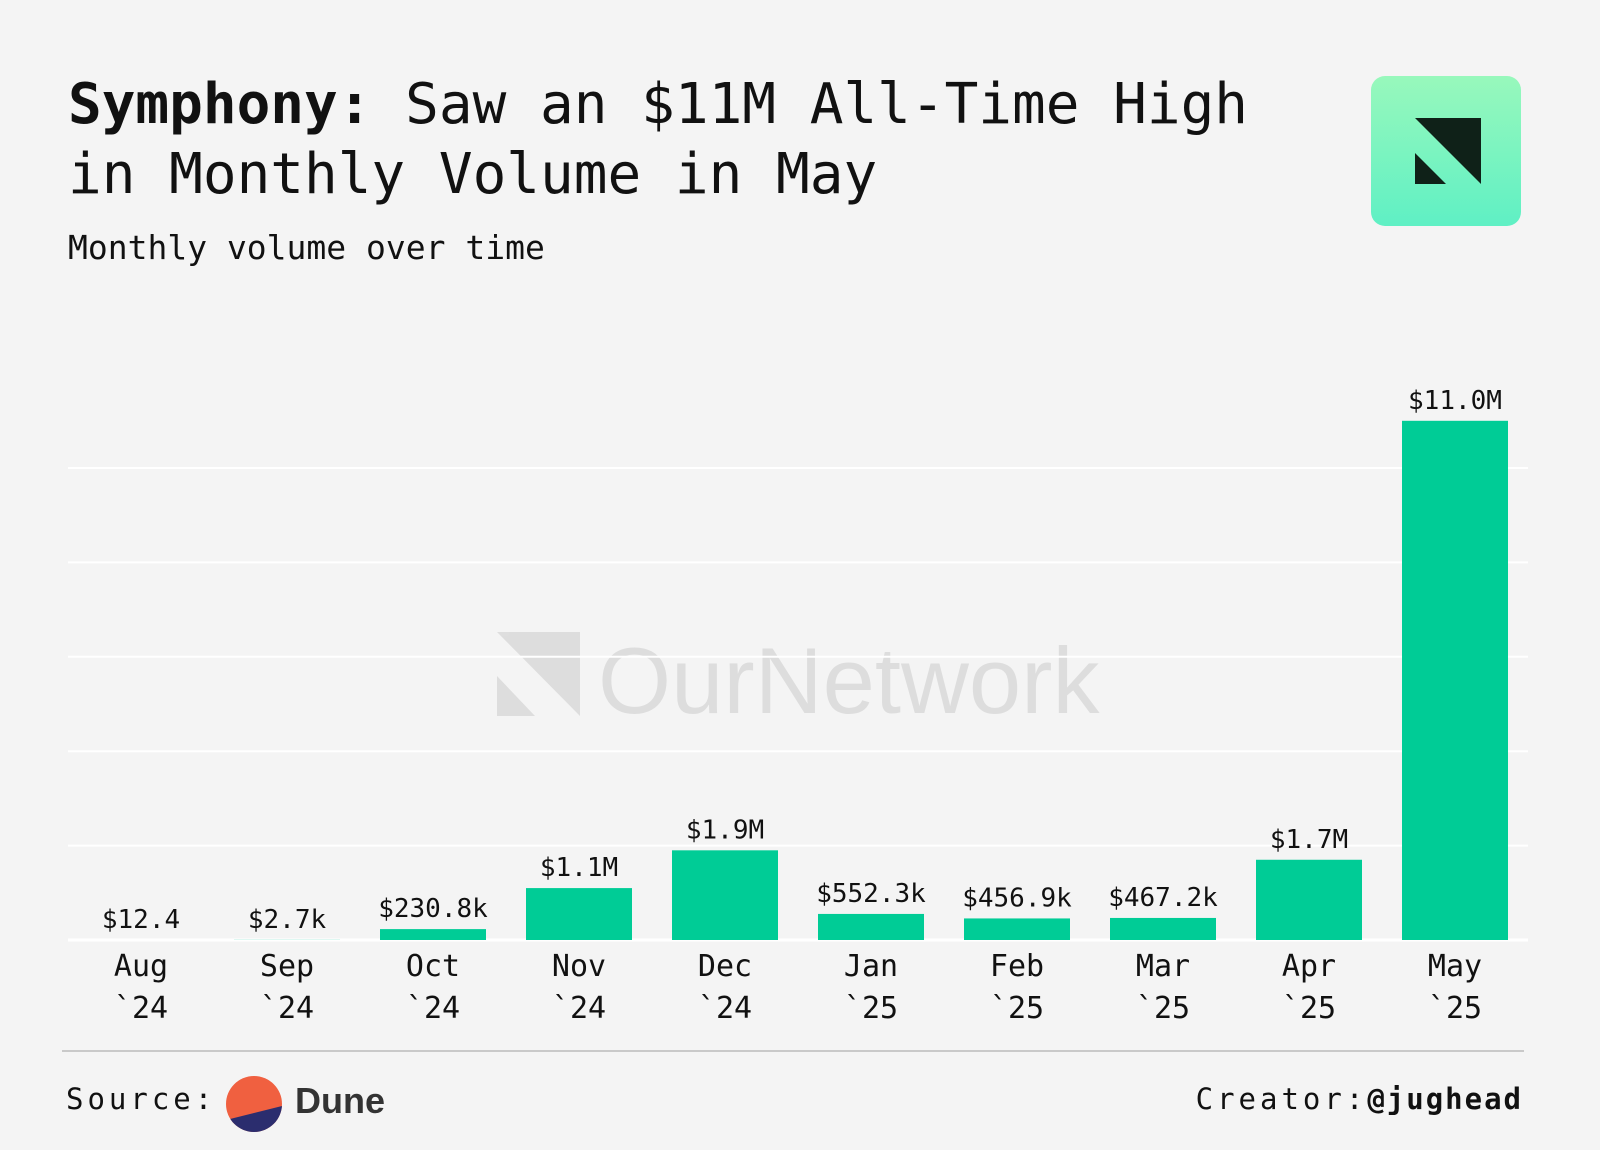 The width and height of the screenshot is (1600, 1150). Describe the element at coordinates (1017, 898) in the screenshot. I see `data-label: $456.9k` at that location.